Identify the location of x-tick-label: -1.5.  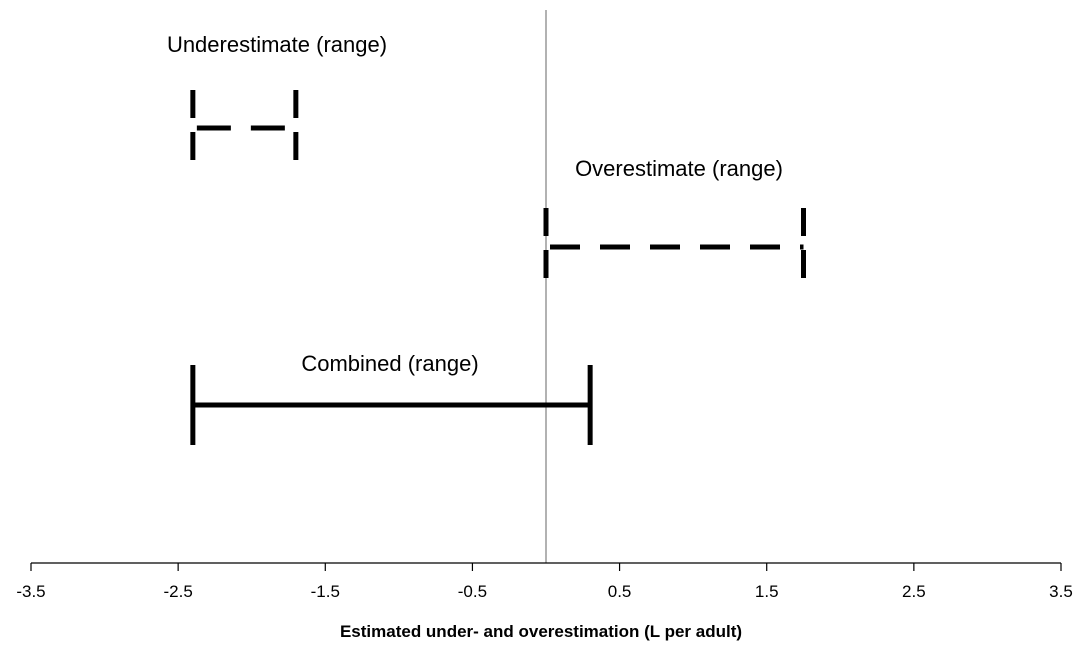
(325, 591).